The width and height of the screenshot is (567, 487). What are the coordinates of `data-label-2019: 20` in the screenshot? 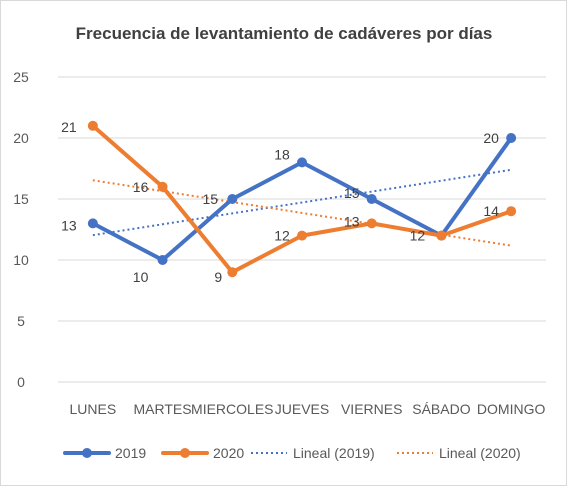 It's located at (491, 138).